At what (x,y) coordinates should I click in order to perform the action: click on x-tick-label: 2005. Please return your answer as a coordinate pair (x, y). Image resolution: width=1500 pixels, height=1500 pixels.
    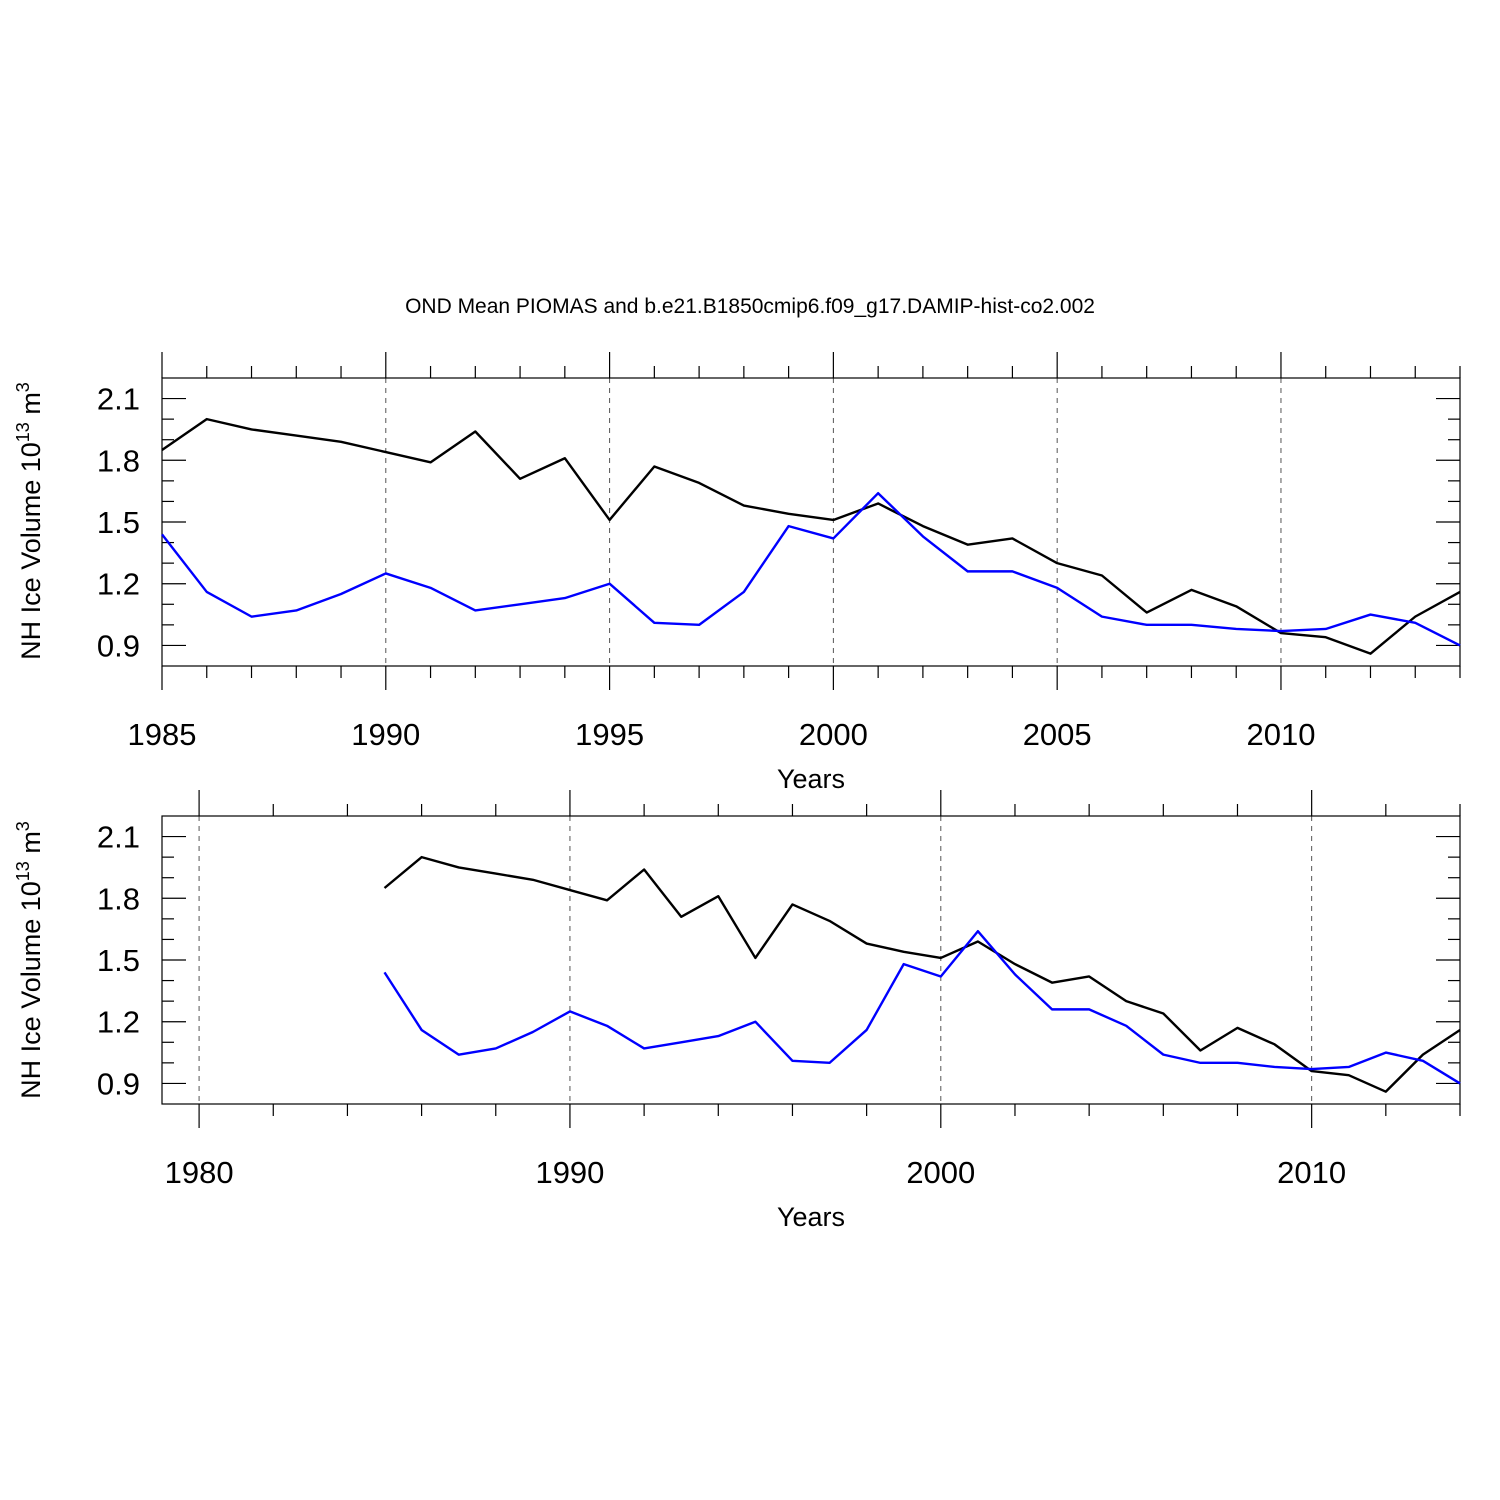
    Looking at the image, I should click on (1057, 734).